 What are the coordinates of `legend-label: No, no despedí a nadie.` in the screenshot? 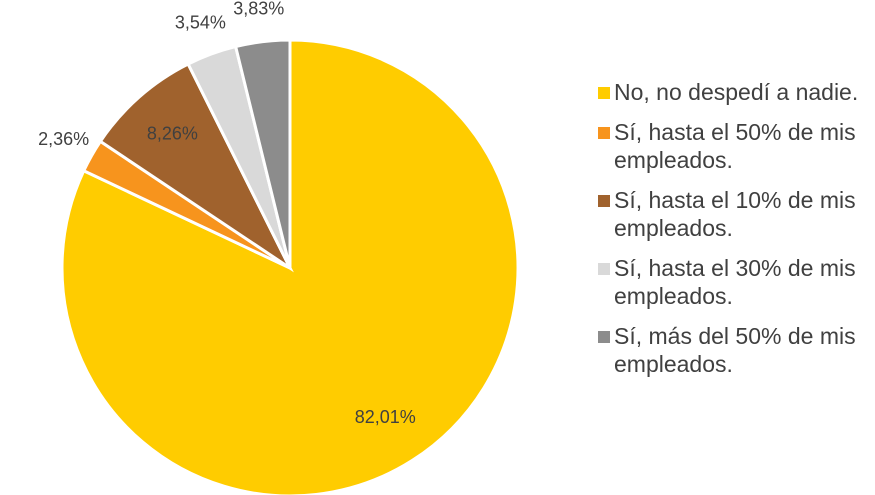 It's located at (736, 92).